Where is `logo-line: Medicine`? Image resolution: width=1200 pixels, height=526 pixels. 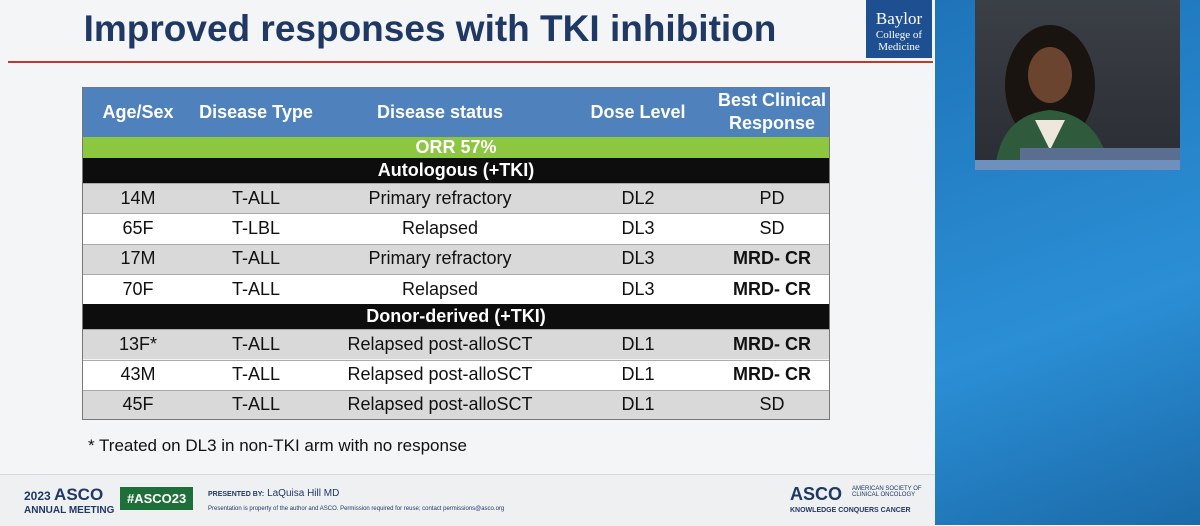
logo-line: Medicine is located at coordinates (899, 47).